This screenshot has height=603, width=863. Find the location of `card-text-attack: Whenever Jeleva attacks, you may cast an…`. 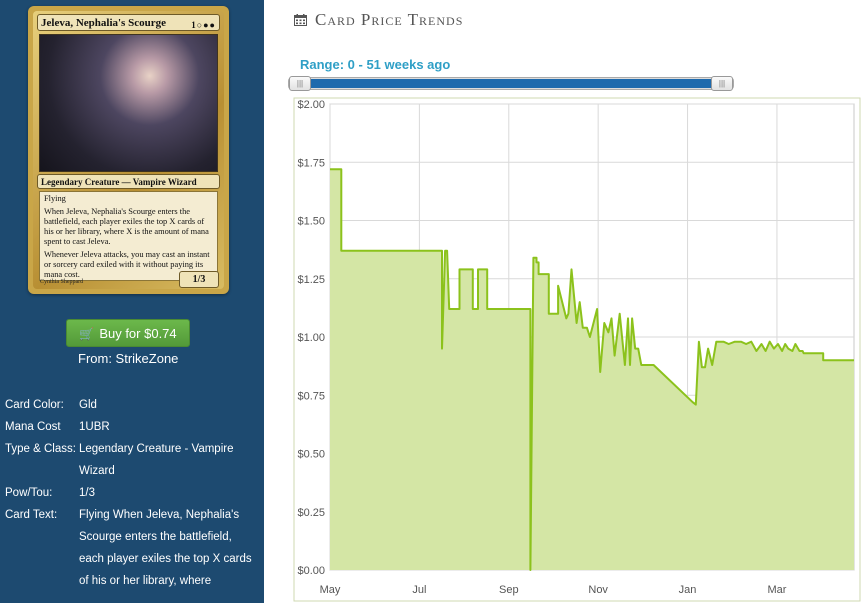

card-text-attack: Whenever Jeleva attacks, you may cast an… is located at coordinates (127, 264).